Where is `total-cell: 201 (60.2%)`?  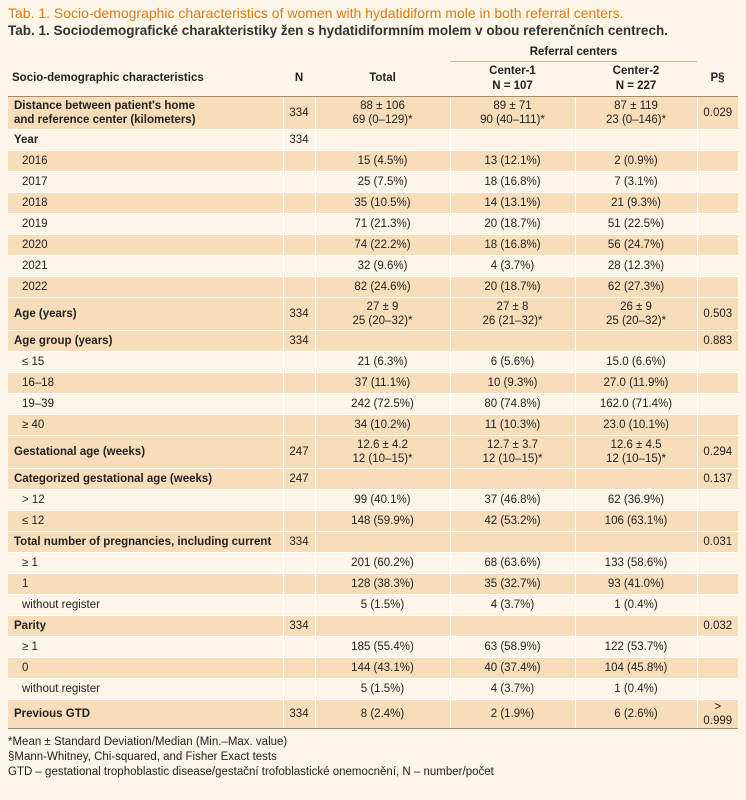
total-cell: 201 (60.2%) is located at coordinates (383, 563).